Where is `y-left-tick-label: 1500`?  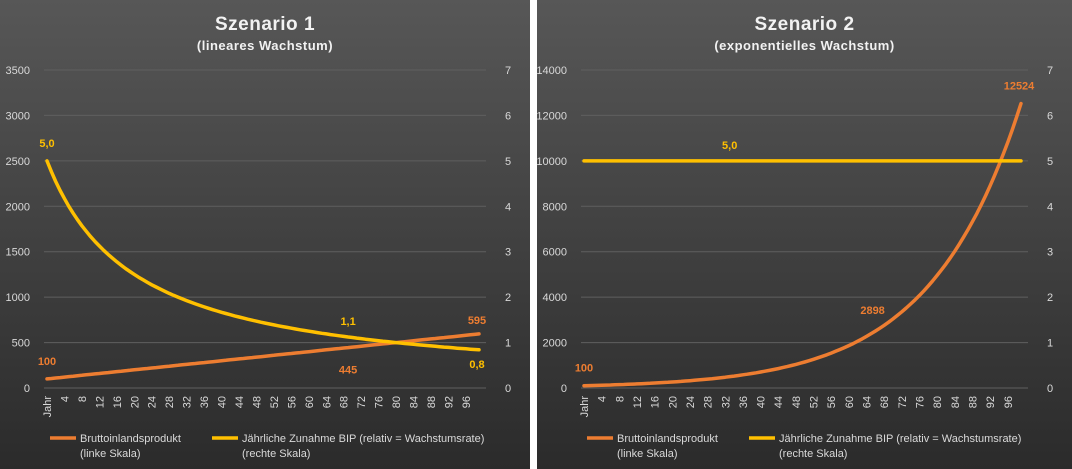
y-left-tick-label: 1500 is located at coordinates (18, 253).